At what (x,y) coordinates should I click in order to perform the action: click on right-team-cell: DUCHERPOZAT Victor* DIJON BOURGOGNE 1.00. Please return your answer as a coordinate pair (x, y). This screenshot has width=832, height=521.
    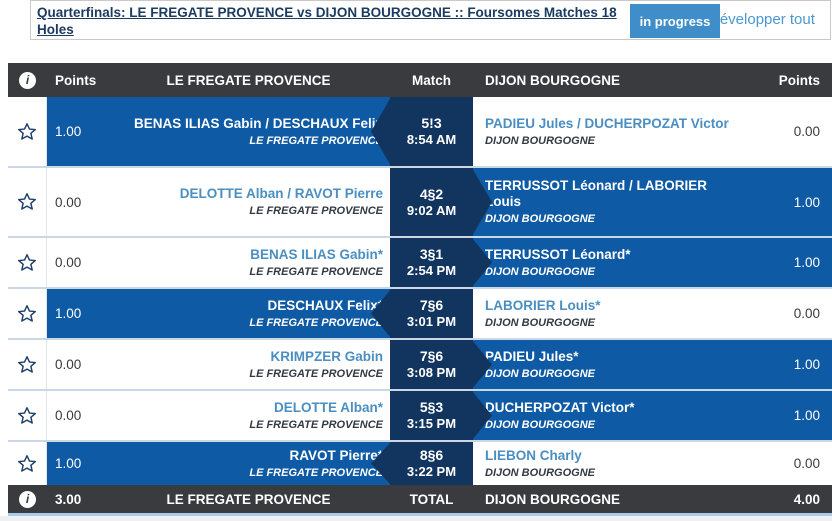
    Looking at the image, I should click on (652, 415).